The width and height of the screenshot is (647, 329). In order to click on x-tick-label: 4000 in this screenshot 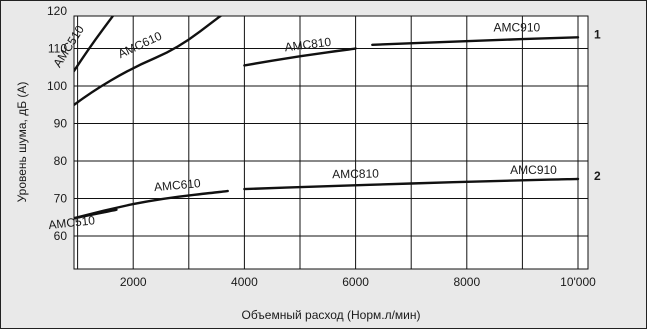, I will do `click(244, 282)`.